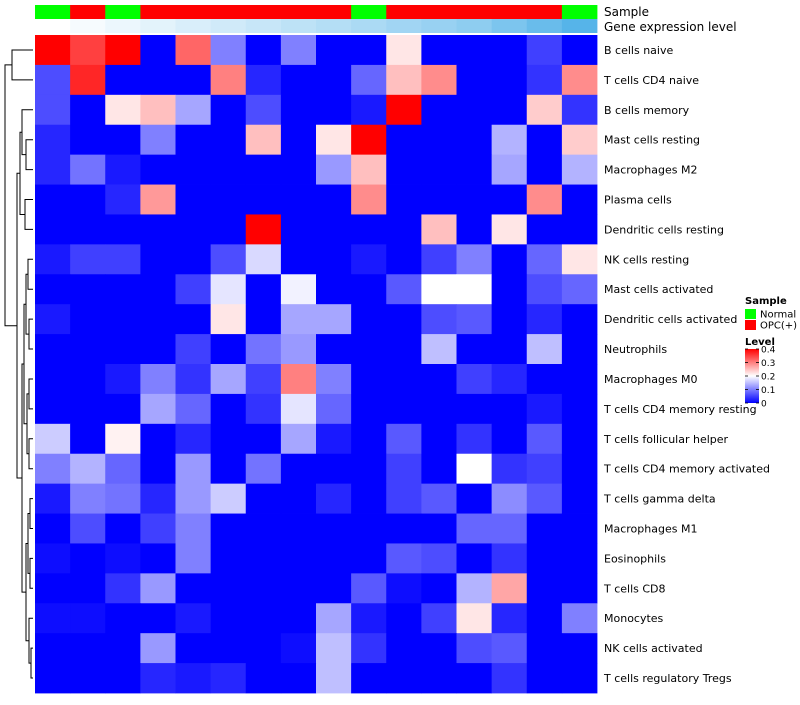 The image size is (800, 705). I want to click on sample-annotation-cell, so click(228, 12).